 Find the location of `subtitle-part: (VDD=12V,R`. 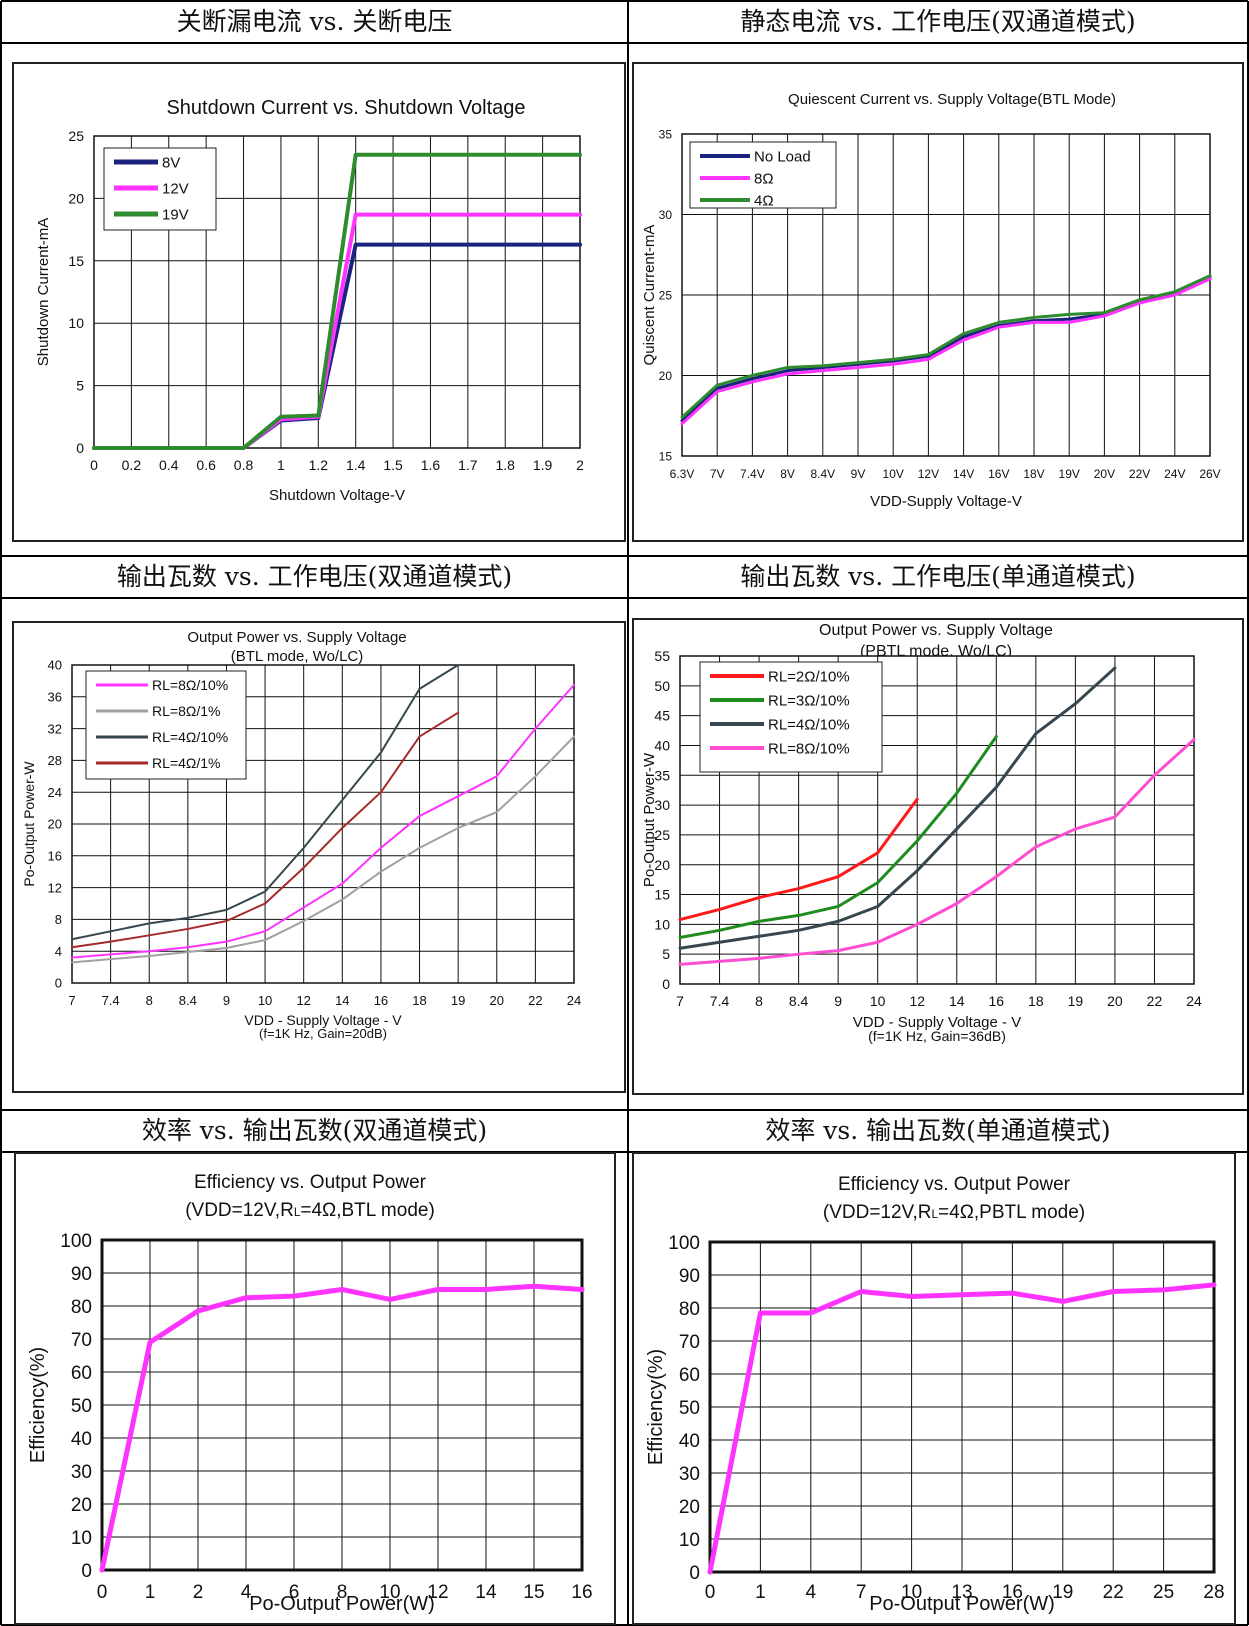

subtitle-part: (VDD=12V,R is located at coordinates (877, 1212).